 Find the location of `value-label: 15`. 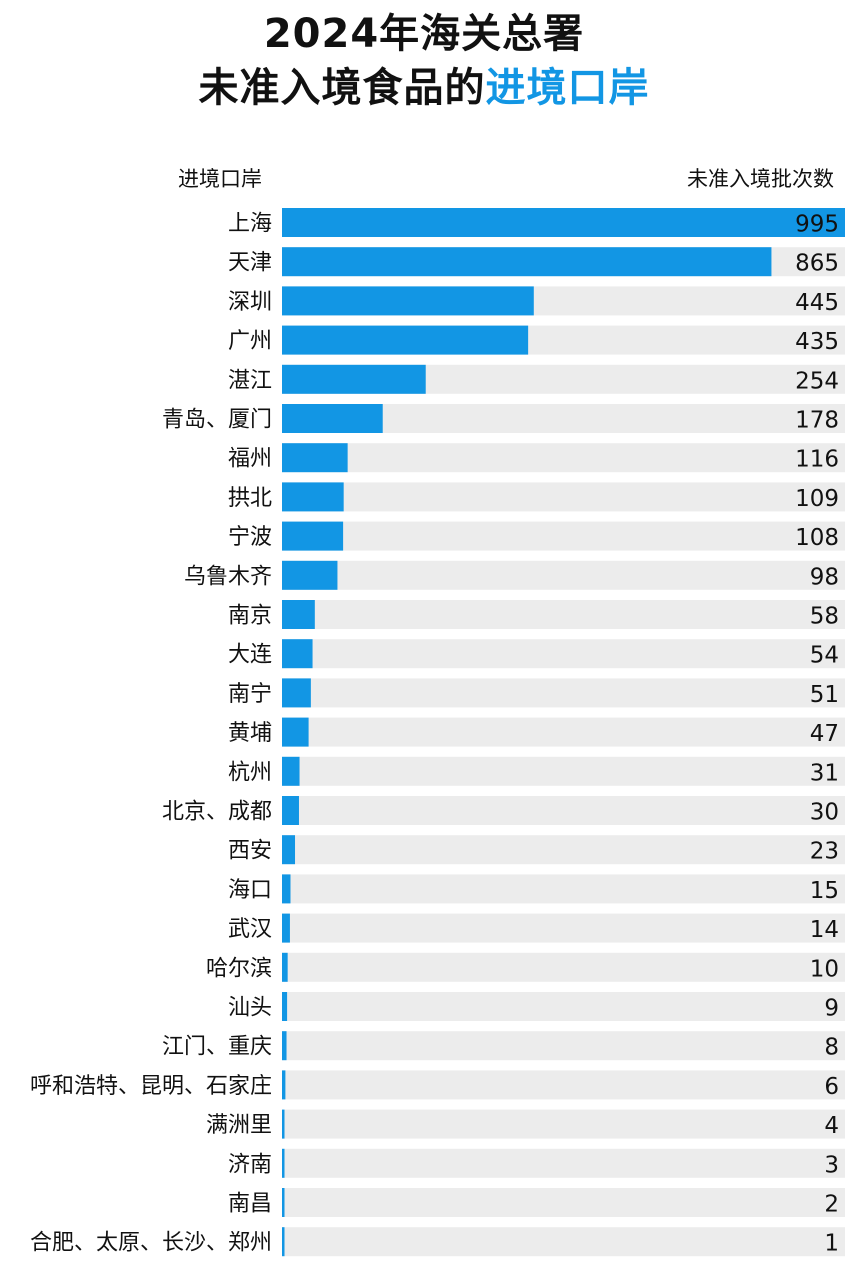

value-label: 15 is located at coordinates (824, 891).